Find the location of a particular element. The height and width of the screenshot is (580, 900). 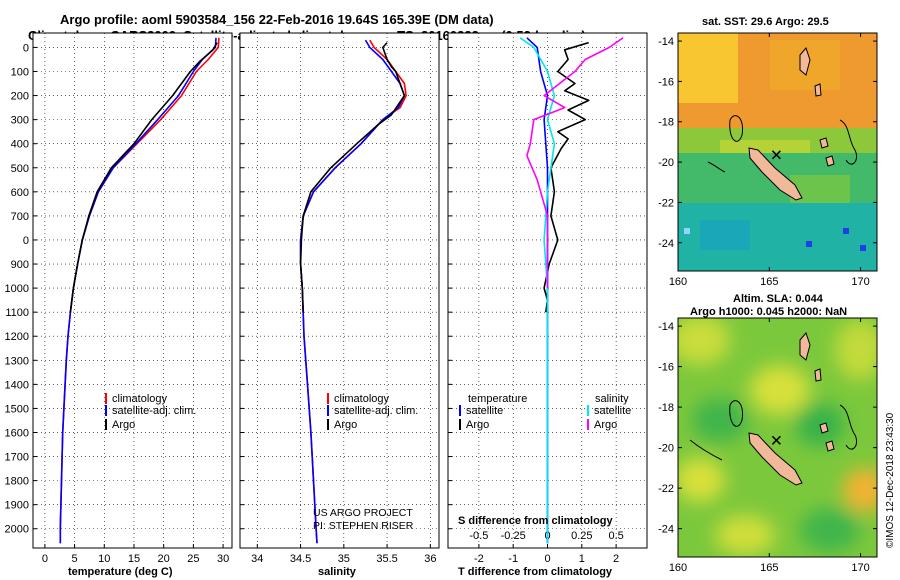

sla-map-field is located at coordinates (777, 437).